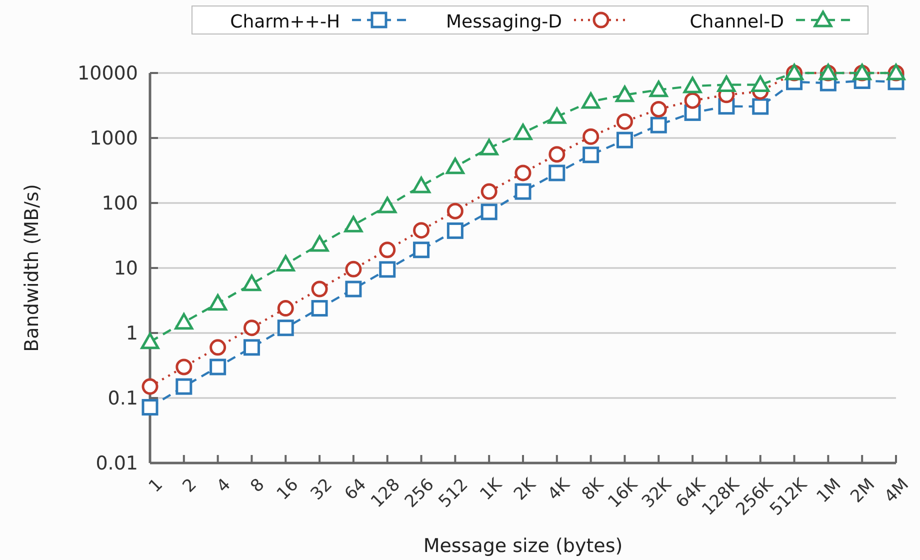  Describe the element at coordinates (593, 489) in the screenshot. I see `x-tick-label: 8K` at that location.